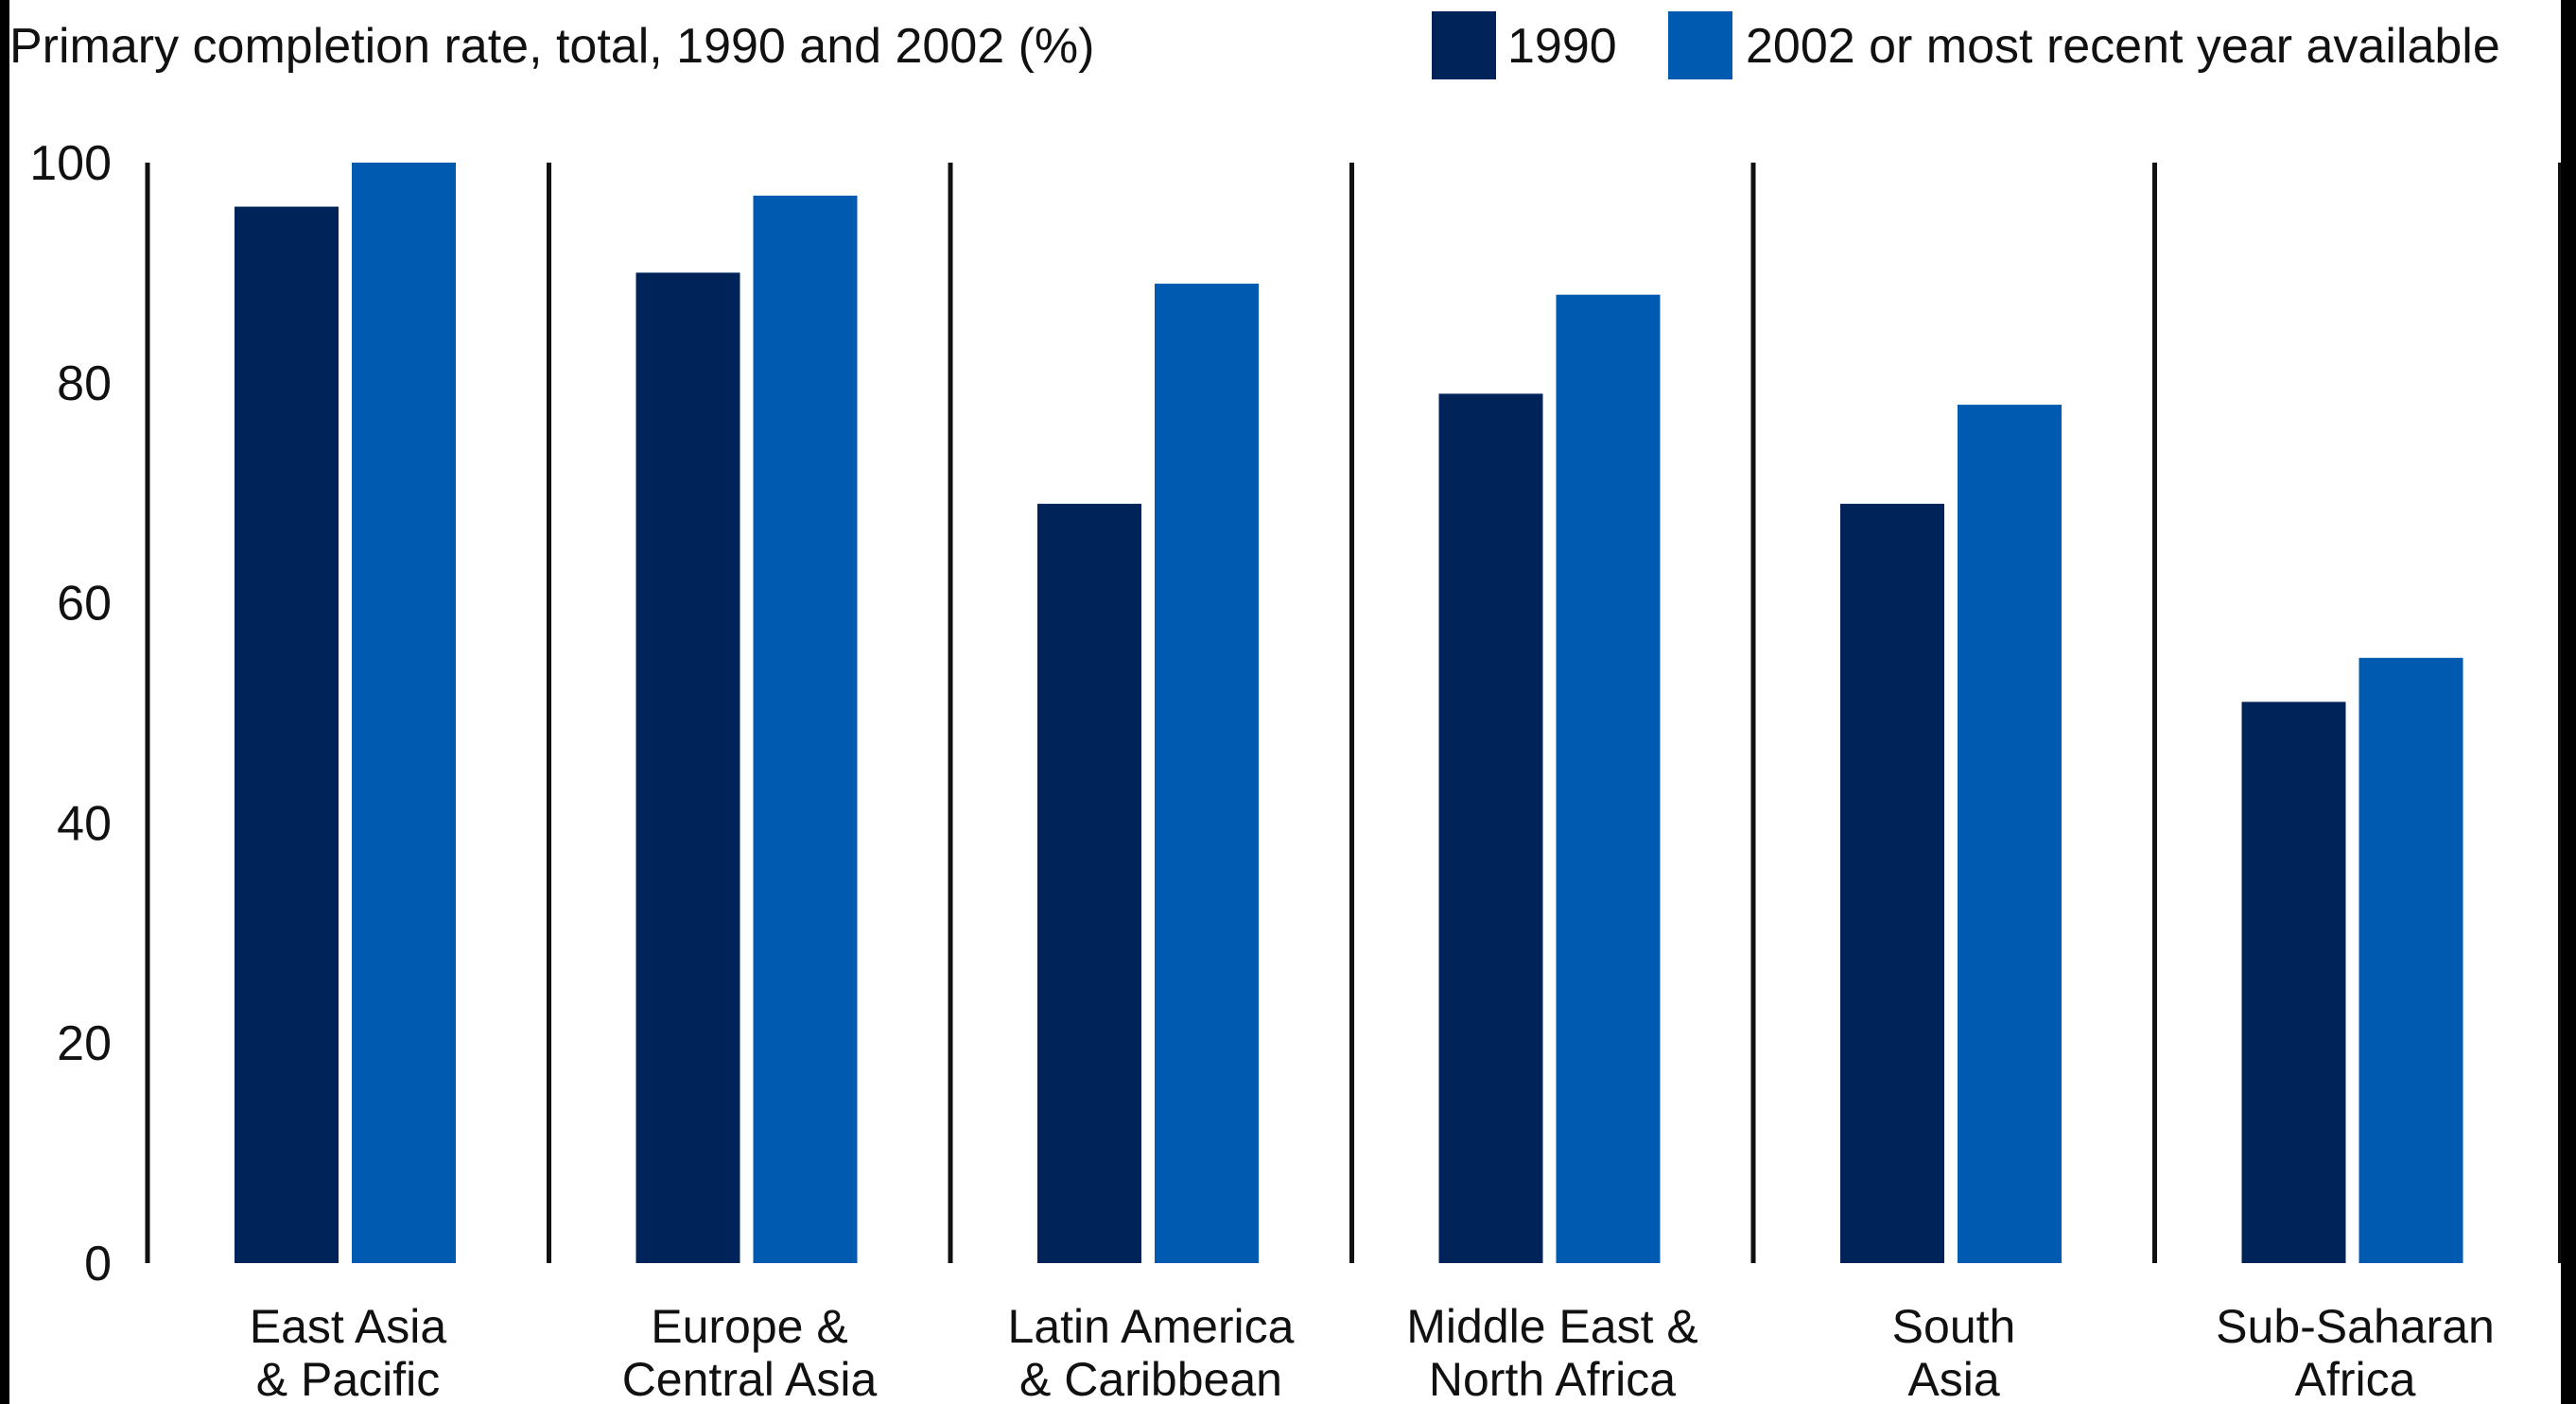 This screenshot has height=1404, width=2576. I want to click on category-label-5-line-1: South, so click(1954, 1326).